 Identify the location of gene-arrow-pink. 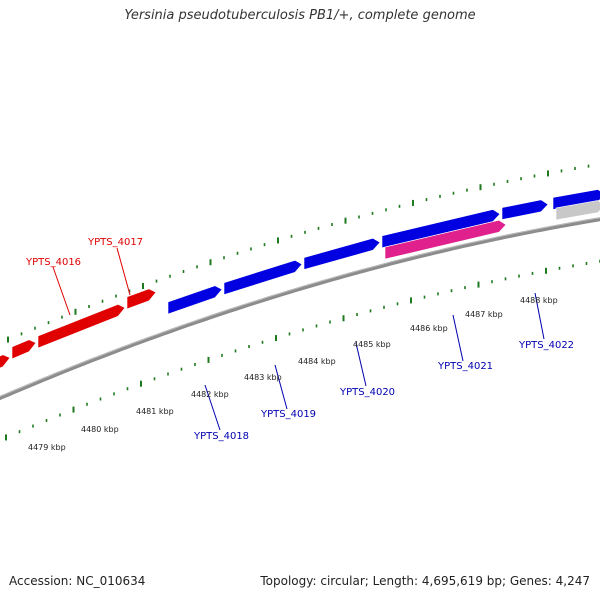
(445, 239).